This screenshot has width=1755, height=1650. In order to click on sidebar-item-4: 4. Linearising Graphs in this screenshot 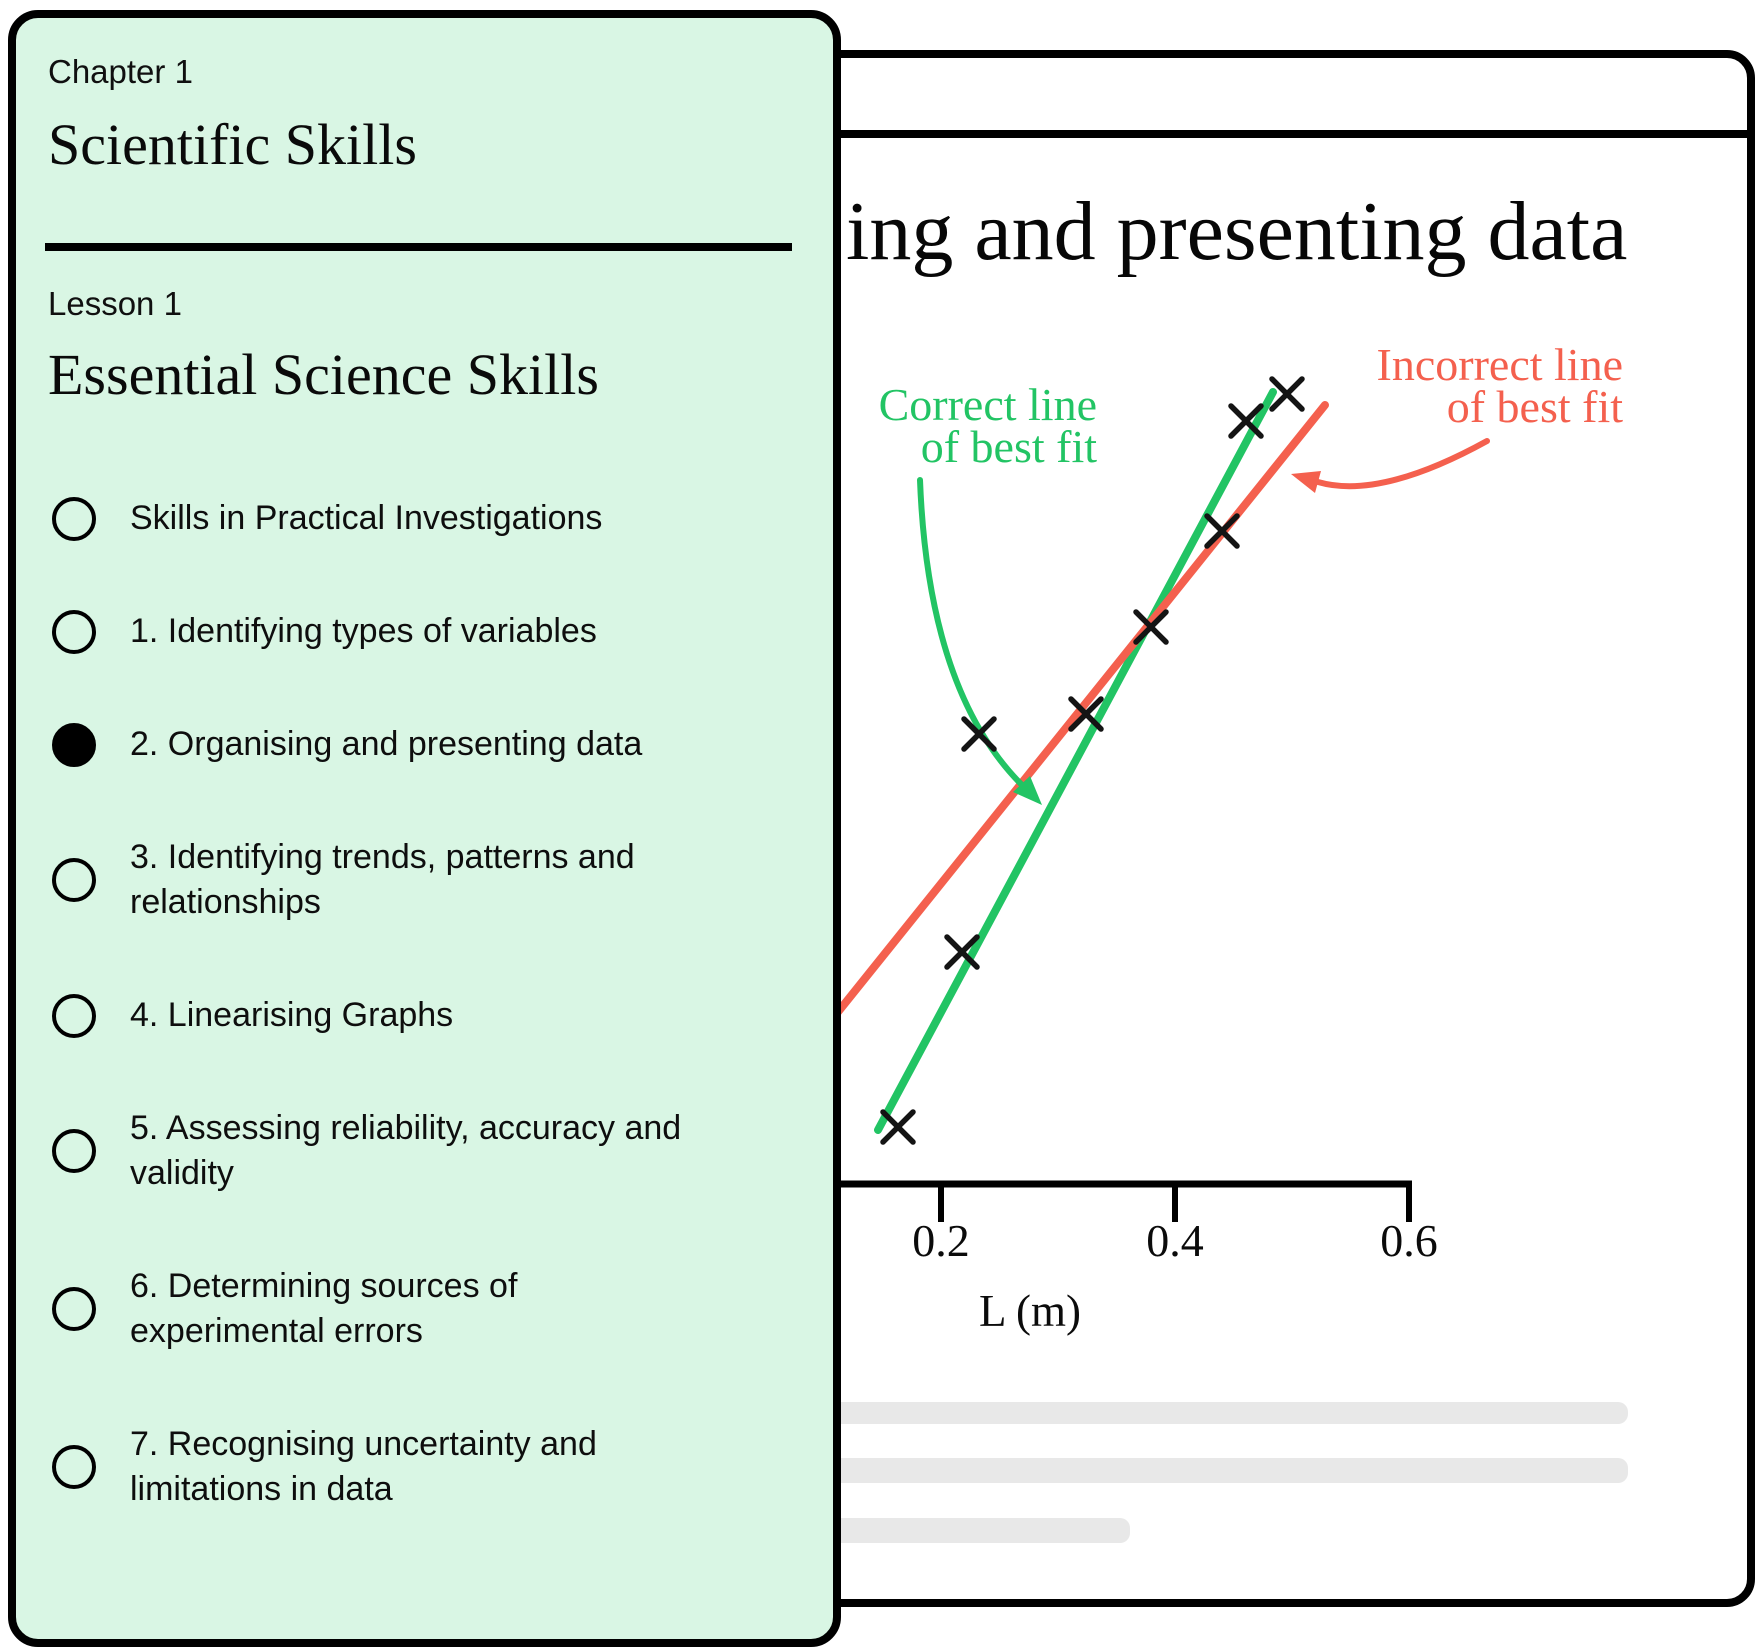, I will do `click(424, 1015)`.